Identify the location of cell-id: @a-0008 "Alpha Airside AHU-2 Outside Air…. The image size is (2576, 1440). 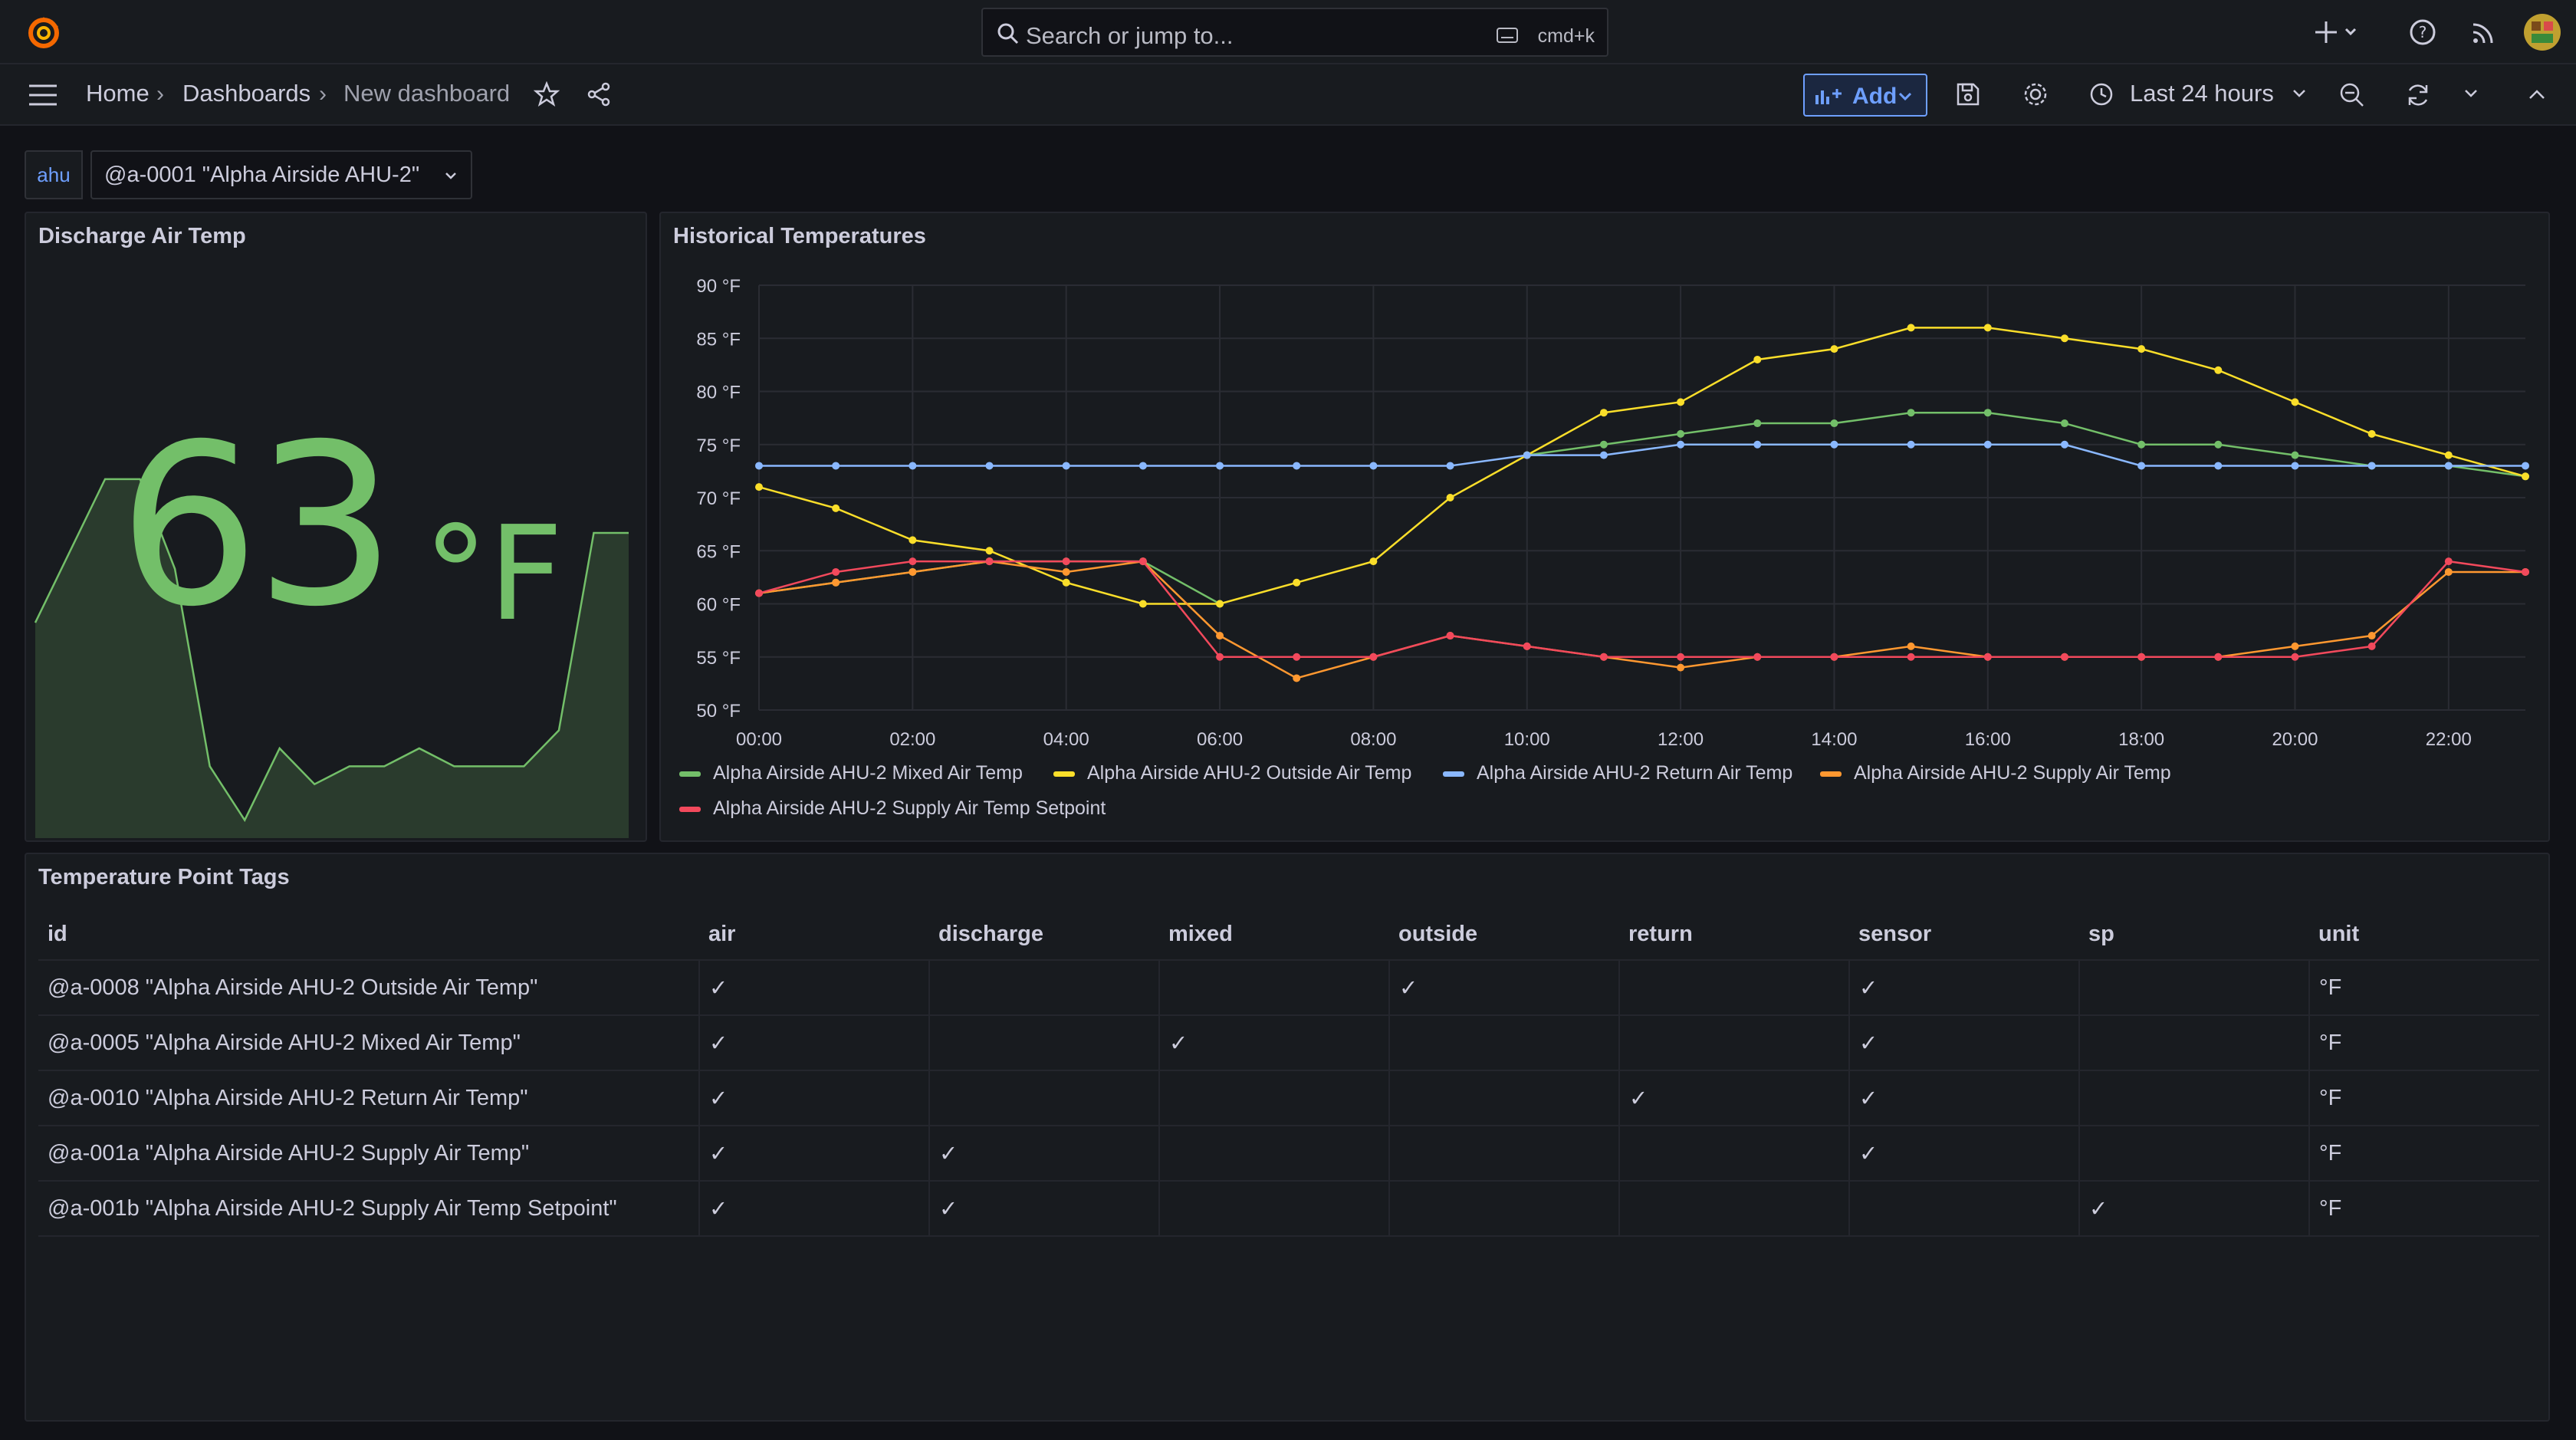
(369, 988).